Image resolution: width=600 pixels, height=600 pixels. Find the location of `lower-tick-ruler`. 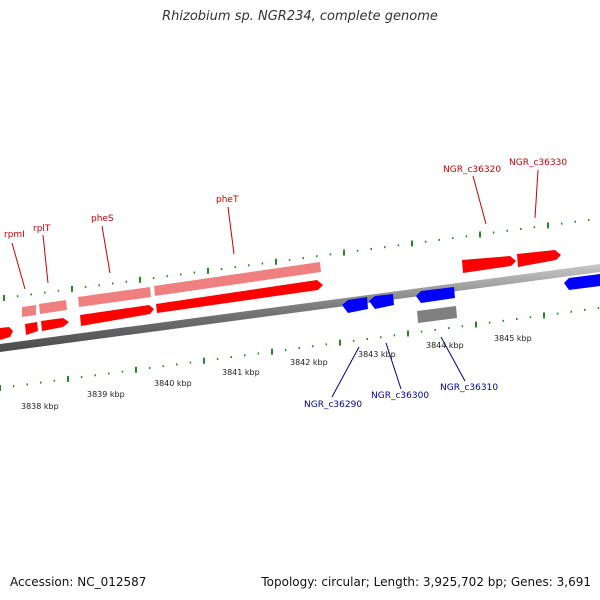

lower-tick-ruler is located at coordinates (300, 349).